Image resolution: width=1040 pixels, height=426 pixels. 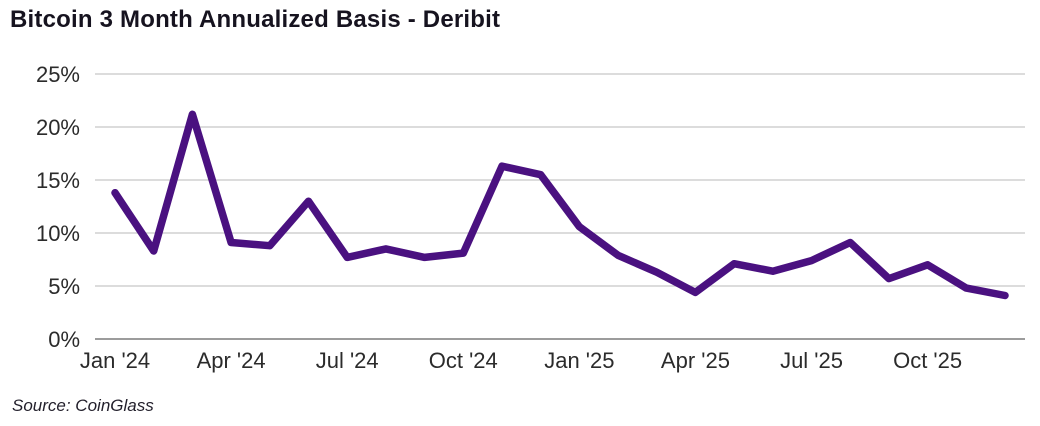 What do you see at coordinates (58, 233) in the screenshot?
I see `y-tick-label: 10%` at bounding box center [58, 233].